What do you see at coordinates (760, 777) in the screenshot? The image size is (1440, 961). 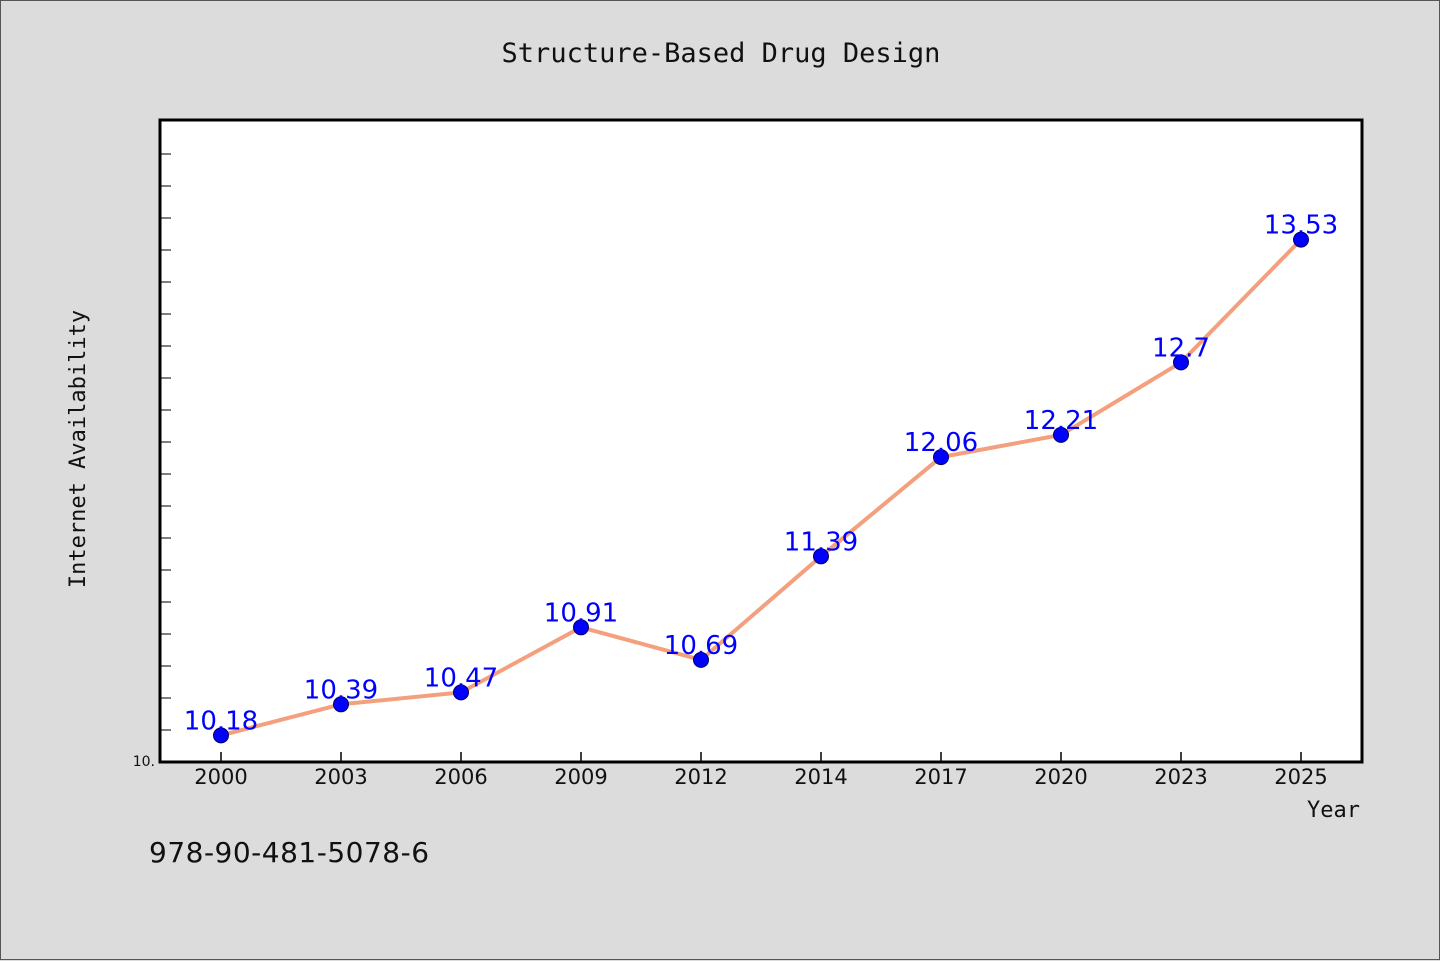 I see `x-axis-tick-labels: 2000 2003 2006 2009 2012 2014 2017 2020 2023 2025` at bounding box center [760, 777].